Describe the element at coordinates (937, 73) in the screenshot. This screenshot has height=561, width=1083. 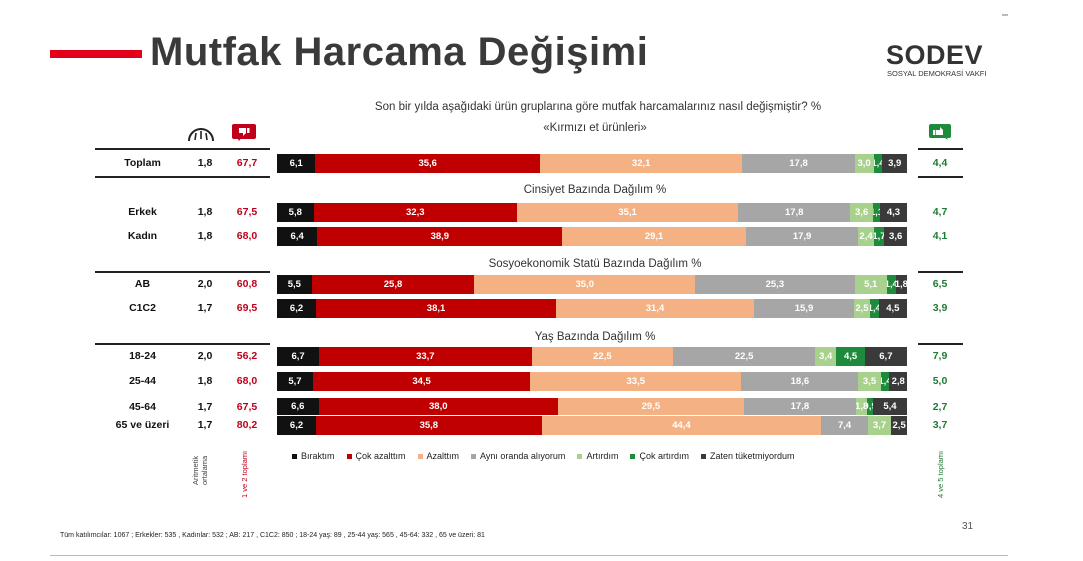
I see `logo-subtitle: SOSYAL DEMOKRASİ VAKFI` at that location.